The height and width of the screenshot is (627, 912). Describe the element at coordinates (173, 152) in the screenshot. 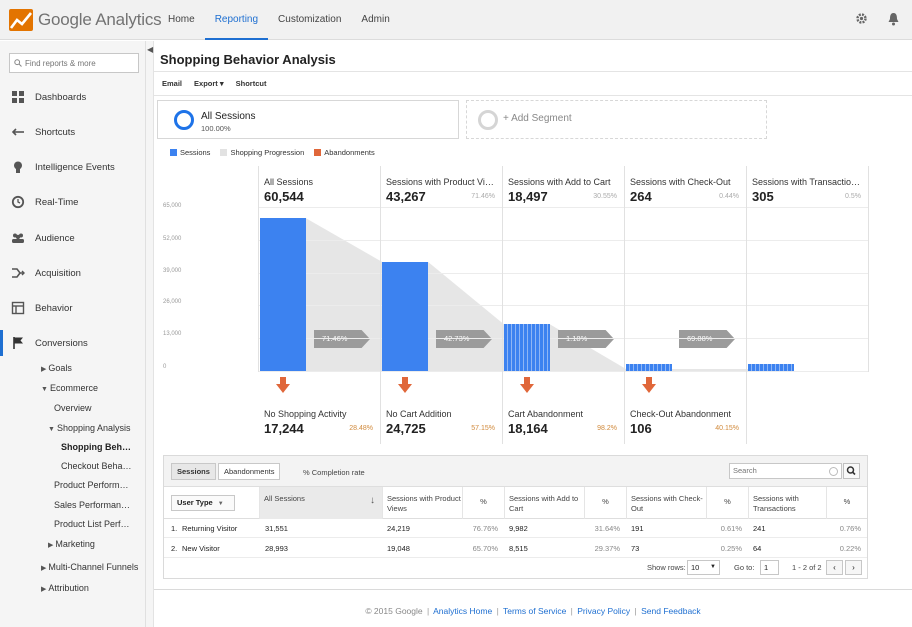

I see `legend-swatch` at that location.